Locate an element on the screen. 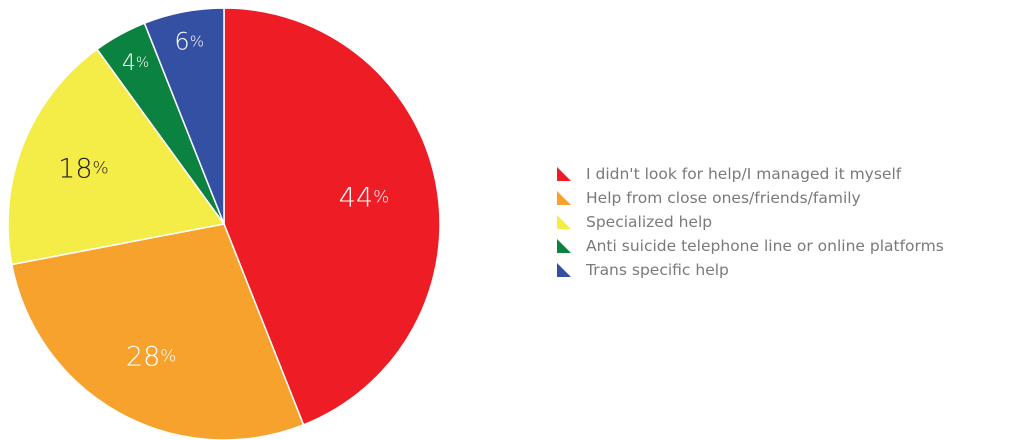 This screenshot has width=1011, height=440. slice-value-label: 28% is located at coordinates (151, 356).